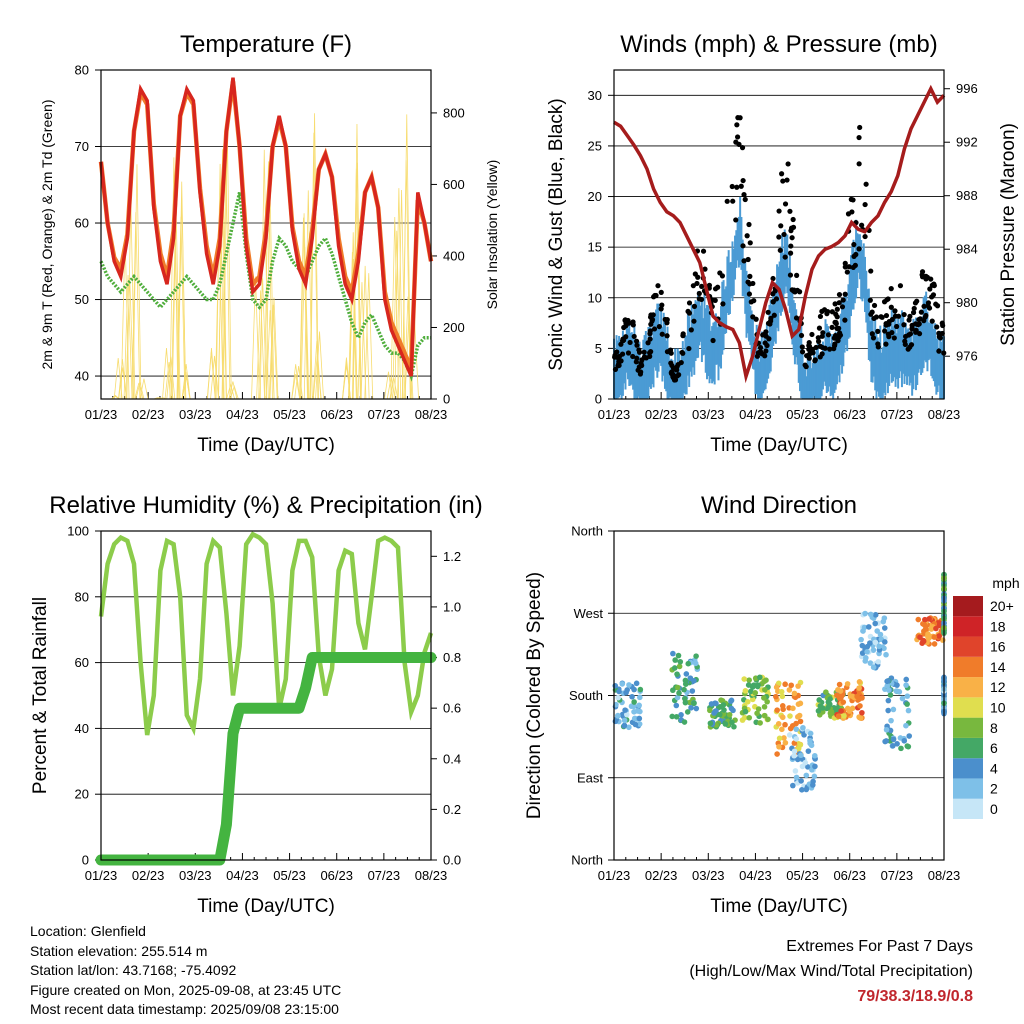  Describe the element at coordinates (266, 759) in the screenshot. I see `precip-line` at that location.